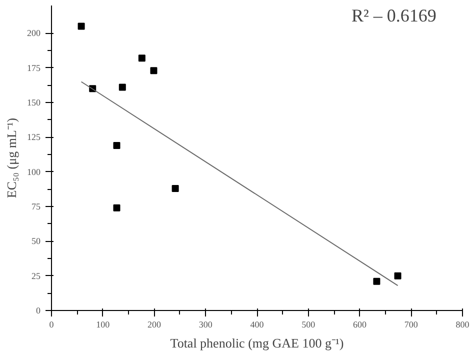 The width and height of the screenshot is (474, 353). I want to click on x-tick-label: 200, so click(155, 325).